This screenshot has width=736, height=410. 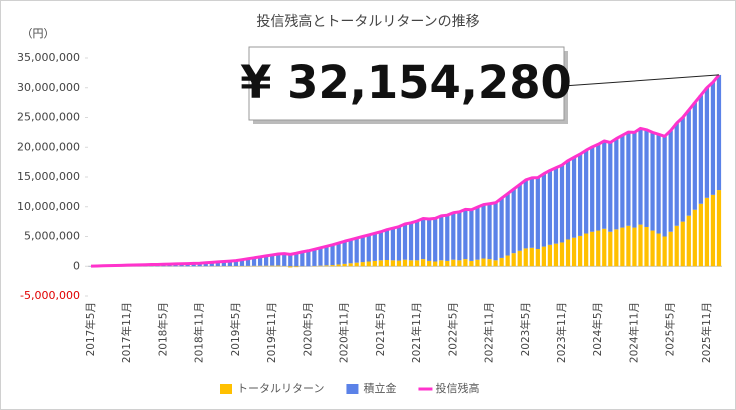 What do you see at coordinates (367, 21) in the screenshot?
I see `chart-title: 投信残高とトータルリターンの推移` at bounding box center [367, 21].